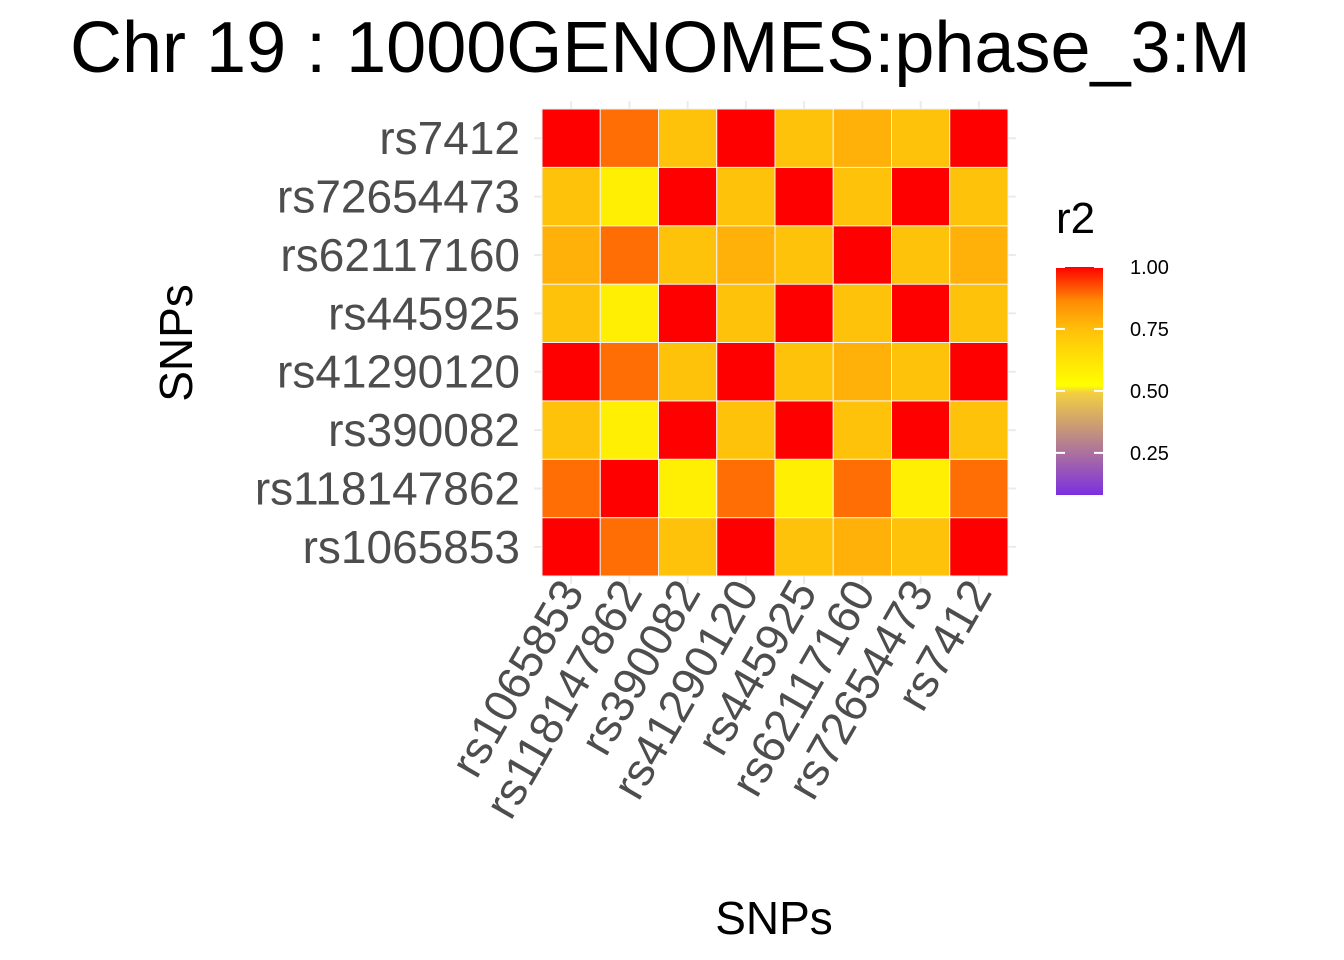 The image size is (1344, 960). What do you see at coordinates (1149, 268) in the screenshot?
I see `legend-tick-label: 1.00` at bounding box center [1149, 268].